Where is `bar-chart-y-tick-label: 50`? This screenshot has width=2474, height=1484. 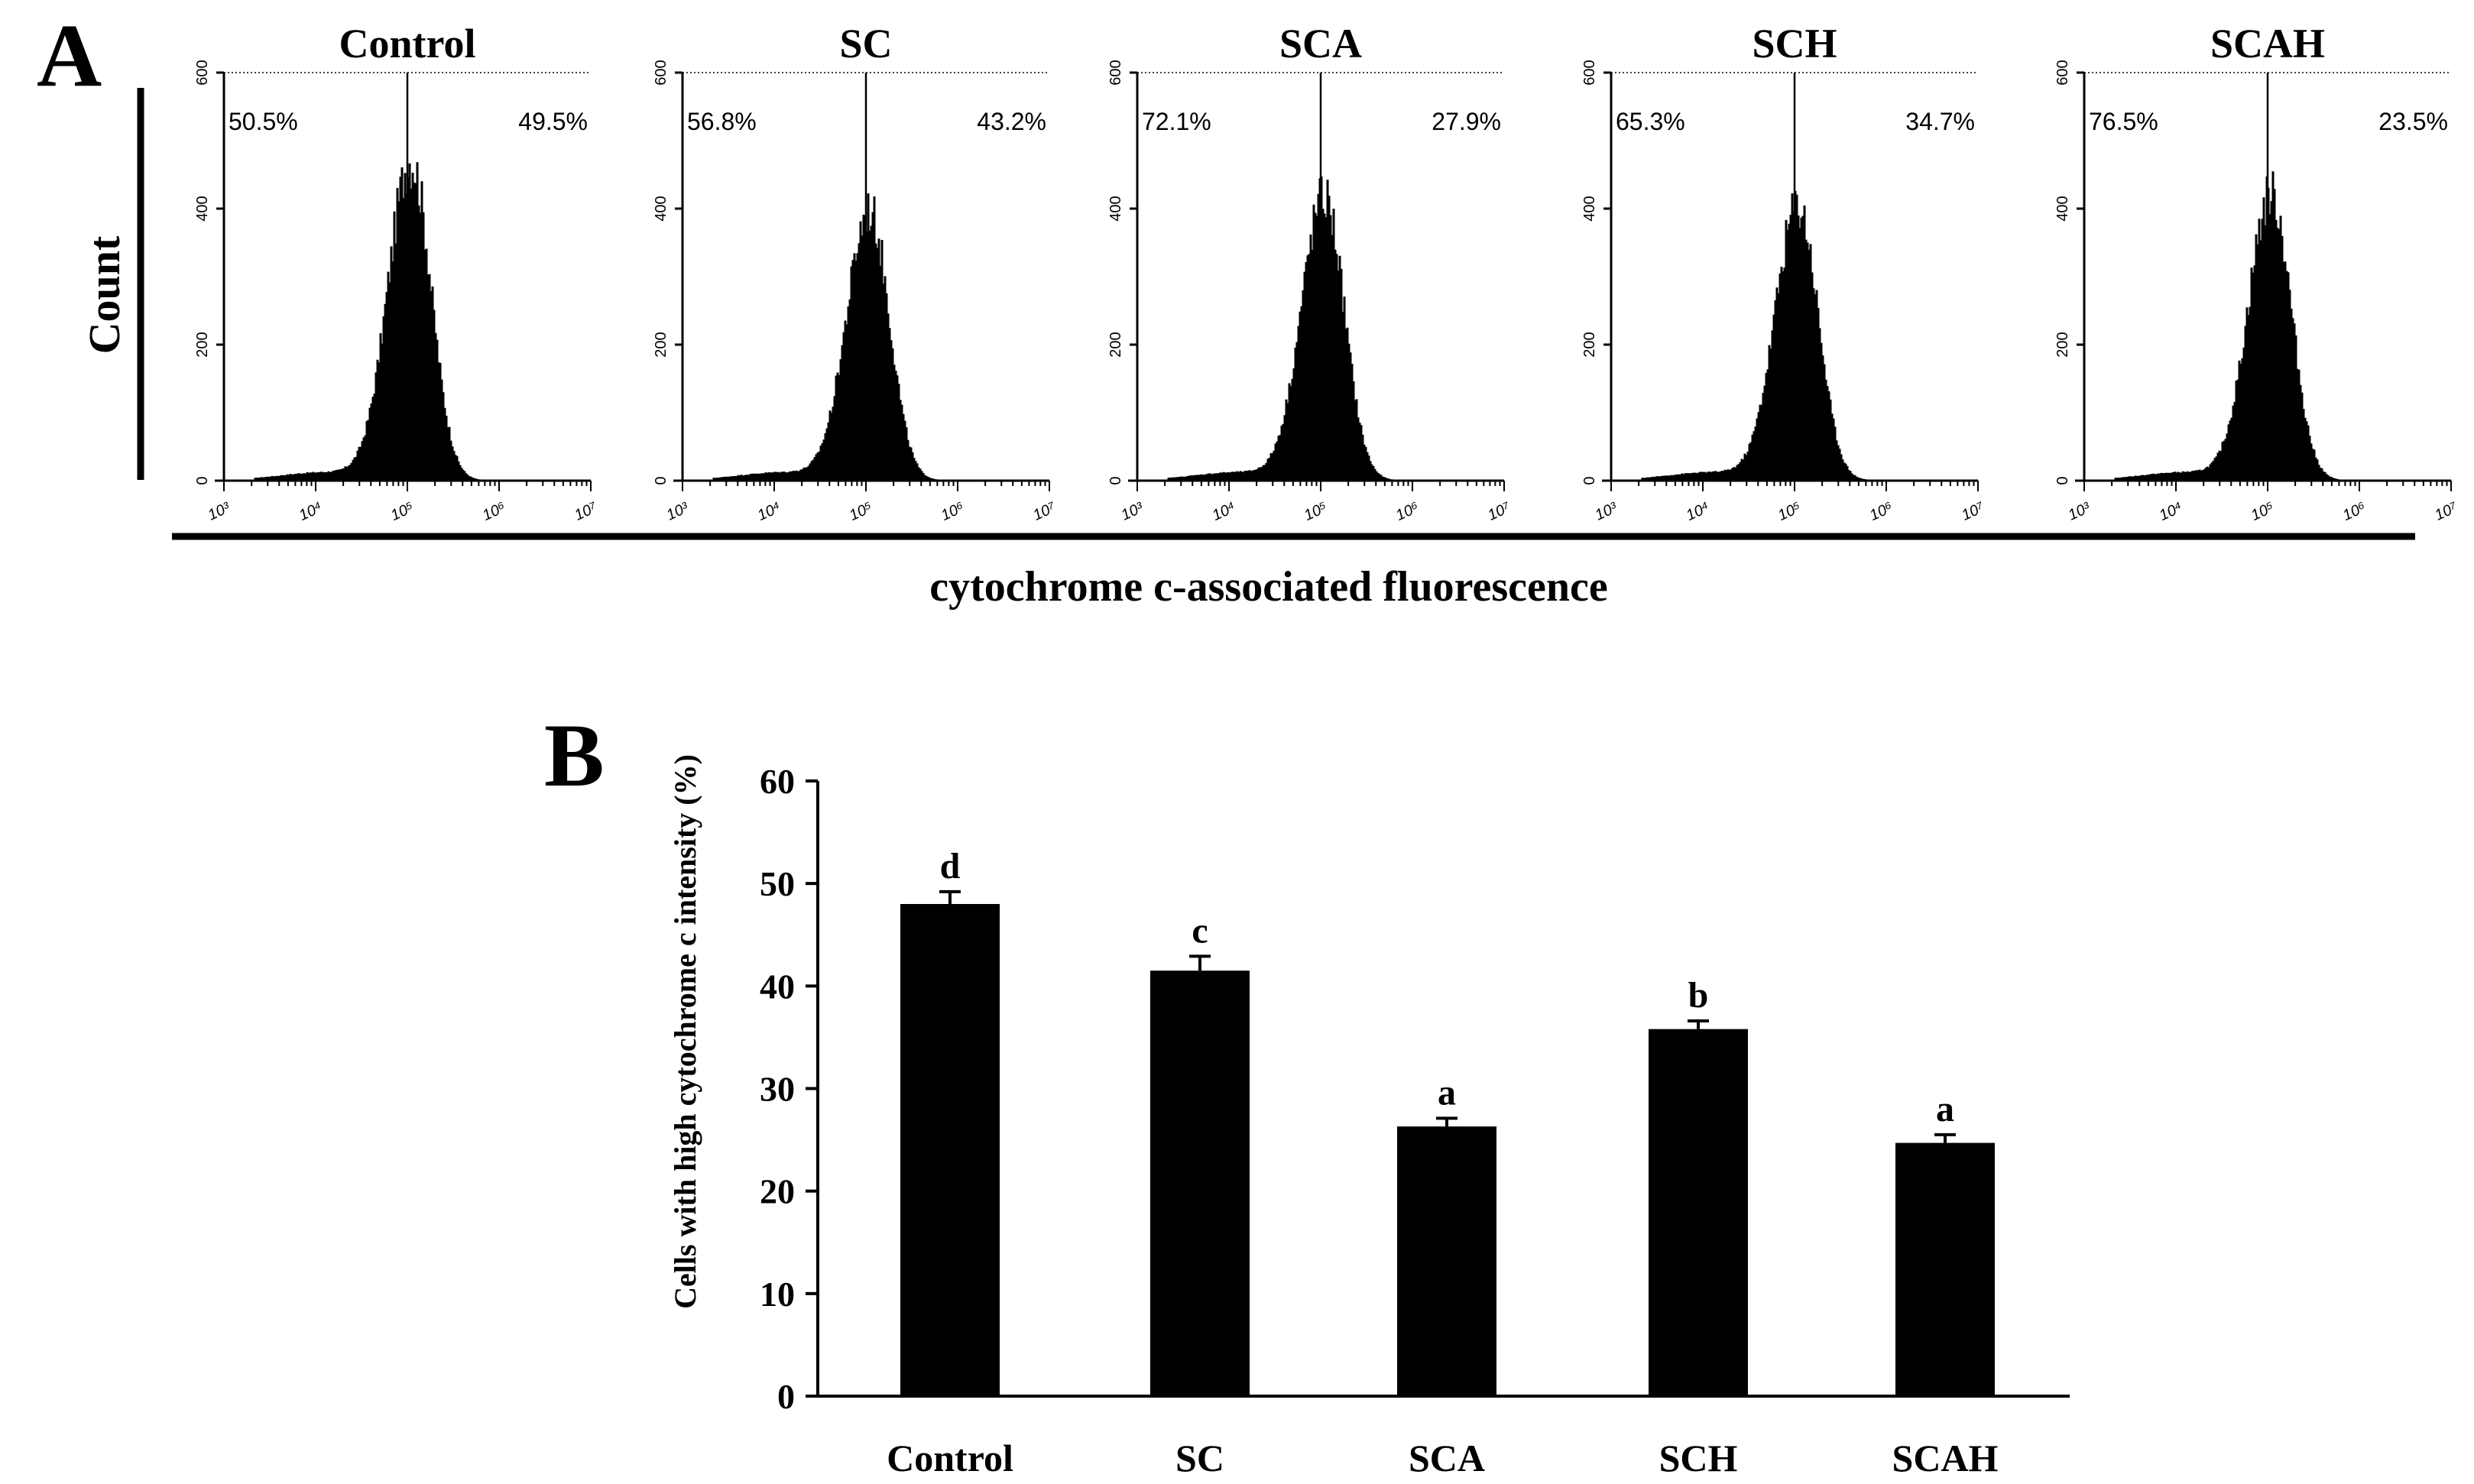 bar-chart-y-tick-label: 50 is located at coordinates (777, 884).